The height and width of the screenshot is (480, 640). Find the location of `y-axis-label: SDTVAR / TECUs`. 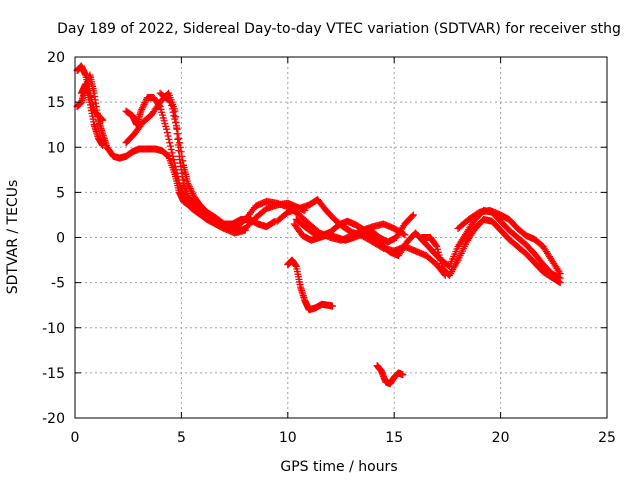

y-axis-label: SDTVAR / TECUs is located at coordinates (13, 237).